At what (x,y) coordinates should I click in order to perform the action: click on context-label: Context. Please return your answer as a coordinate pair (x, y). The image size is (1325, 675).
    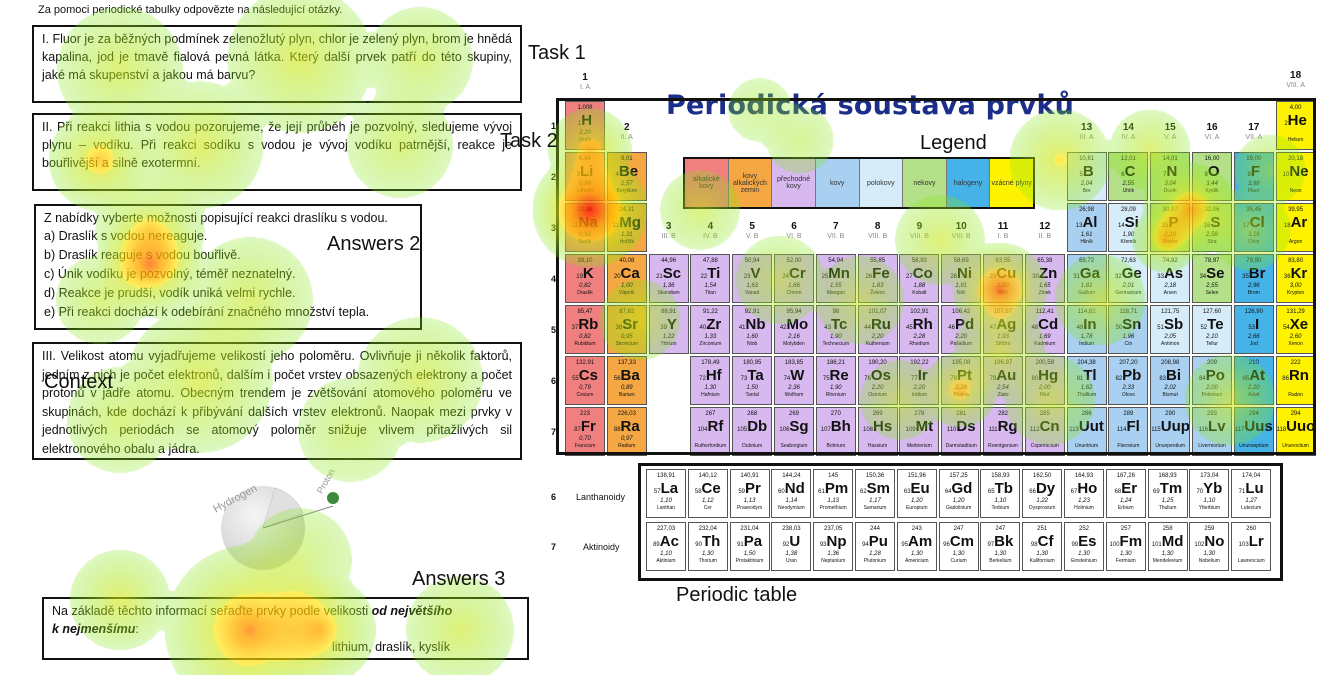
    Looking at the image, I should click on (78, 382).